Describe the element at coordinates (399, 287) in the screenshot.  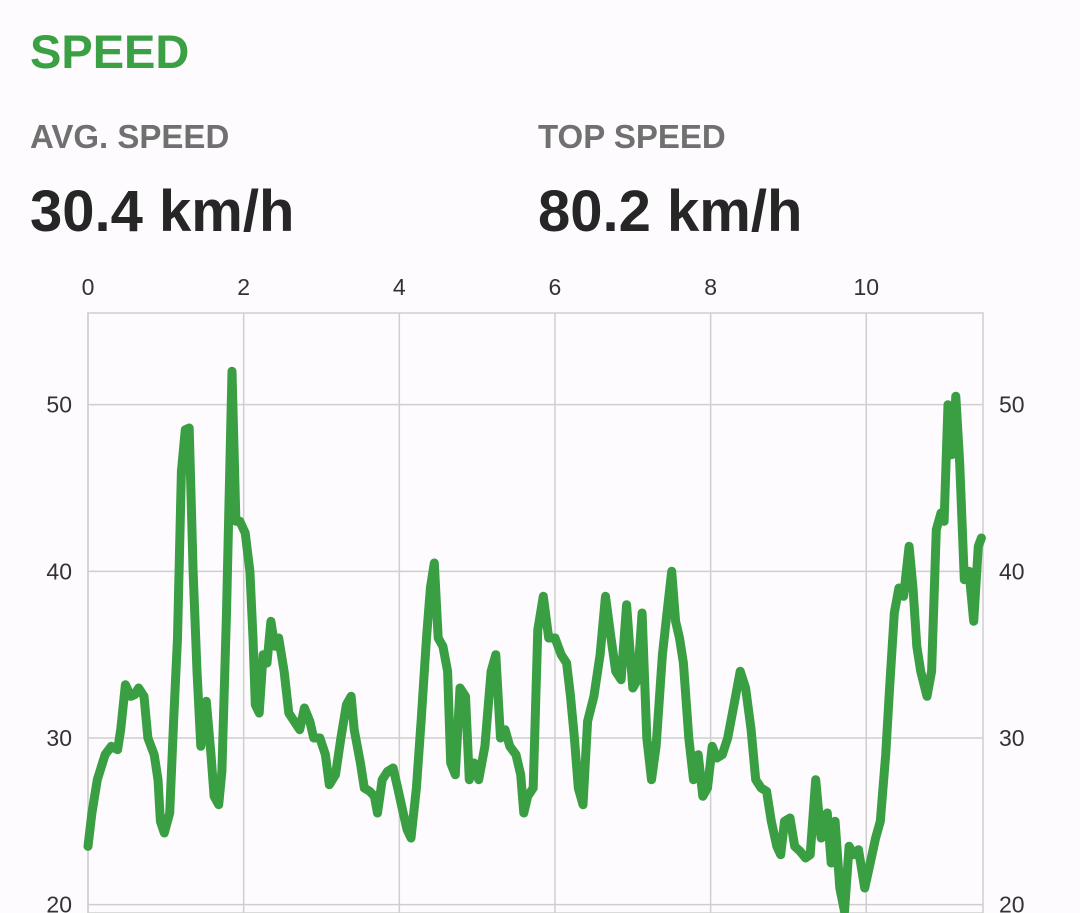
I see `x-tick-label: 4` at that location.